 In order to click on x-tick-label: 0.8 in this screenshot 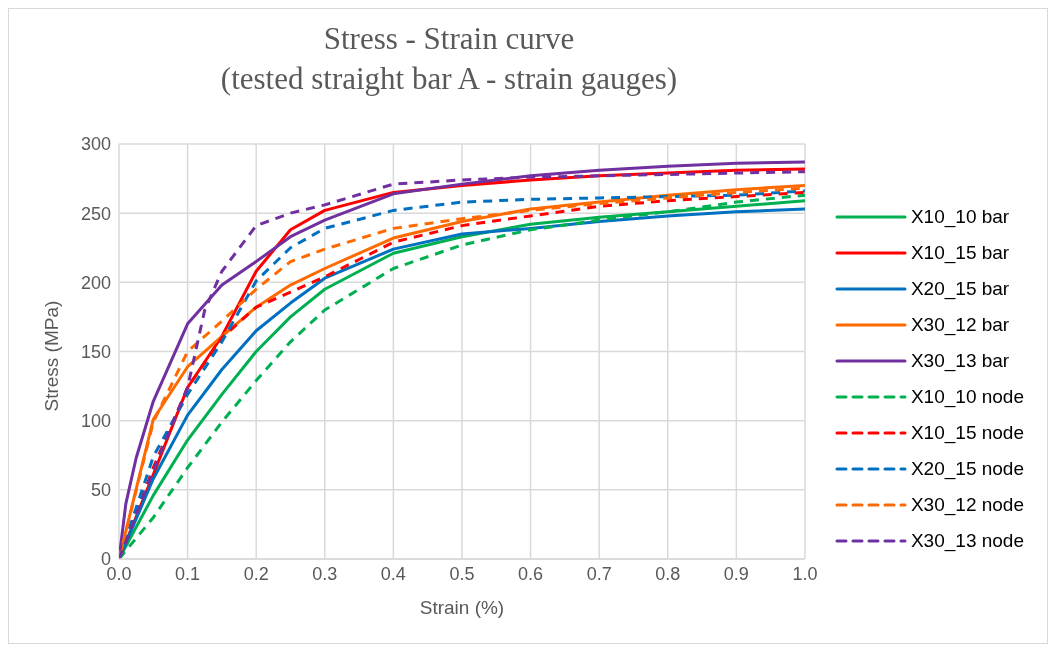, I will do `click(668, 573)`.